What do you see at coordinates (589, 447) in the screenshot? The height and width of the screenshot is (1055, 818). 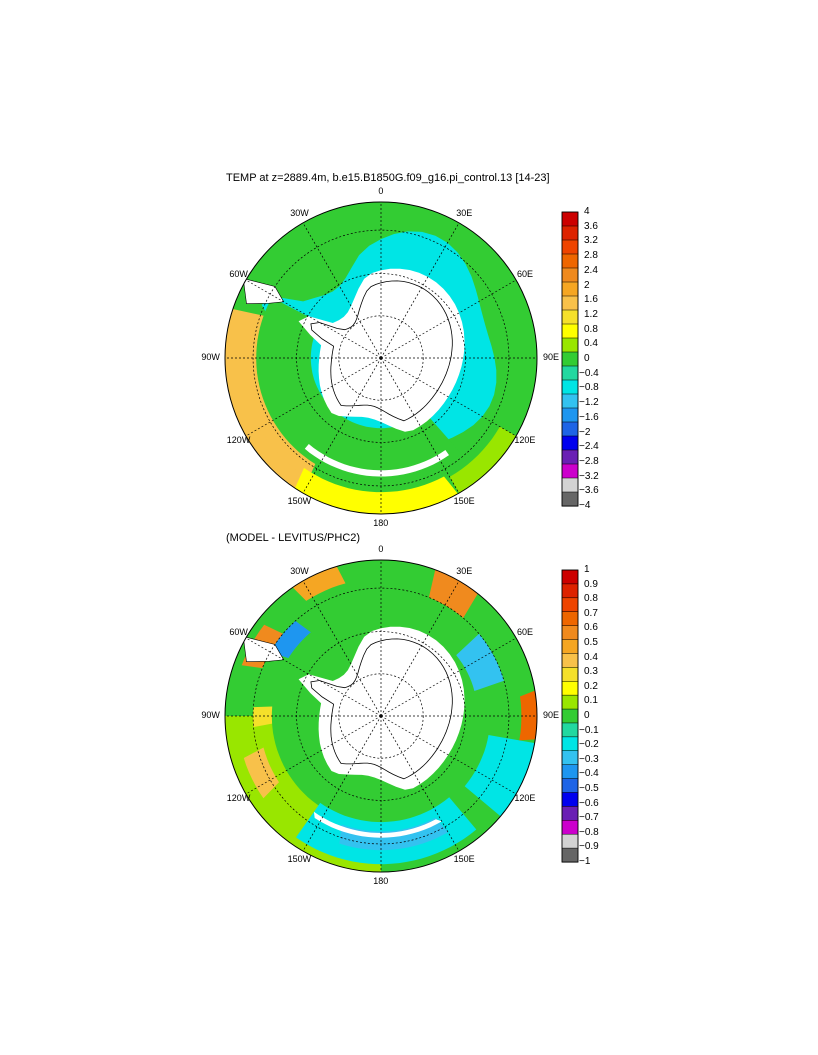 I see `colorbar-label: −2.4` at bounding box center [589, 447].